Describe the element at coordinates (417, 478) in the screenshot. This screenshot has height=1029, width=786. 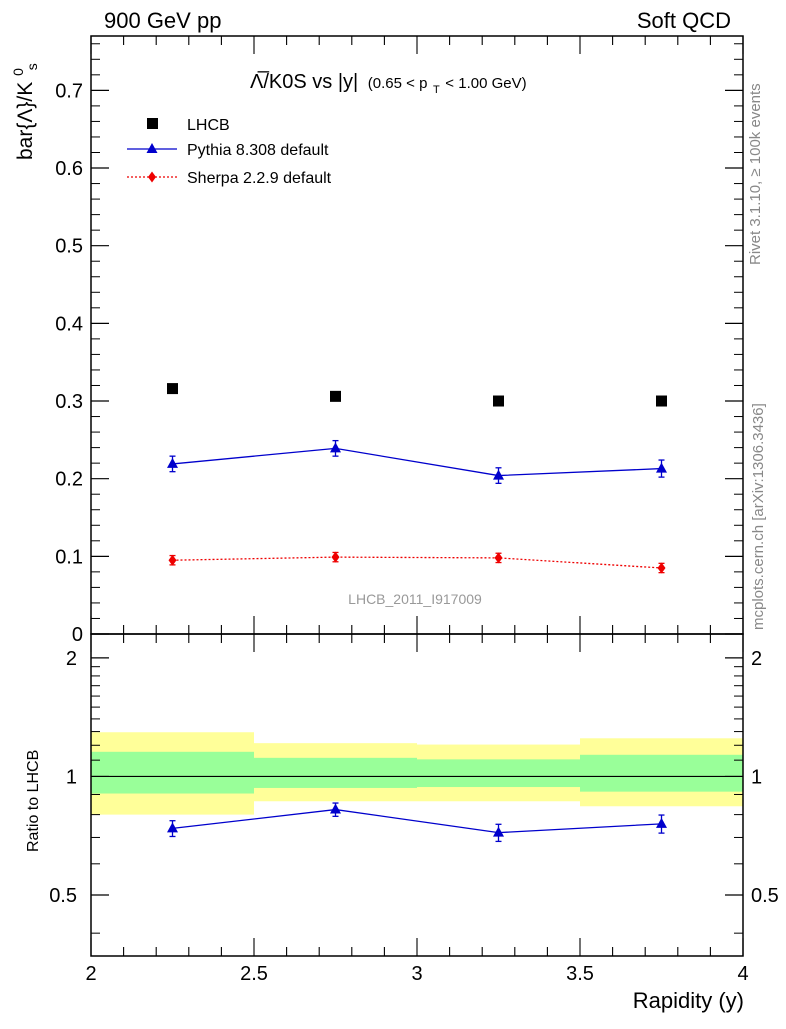
I see `main-content` at that location.